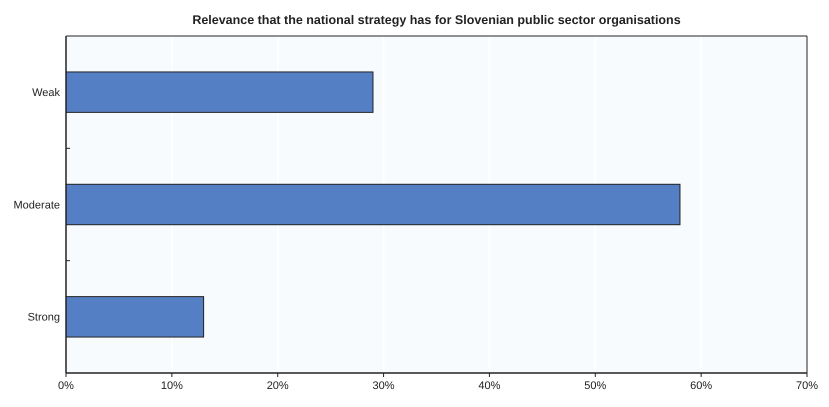  I want to click on x-tick-label: 60%, so click(701, 386).